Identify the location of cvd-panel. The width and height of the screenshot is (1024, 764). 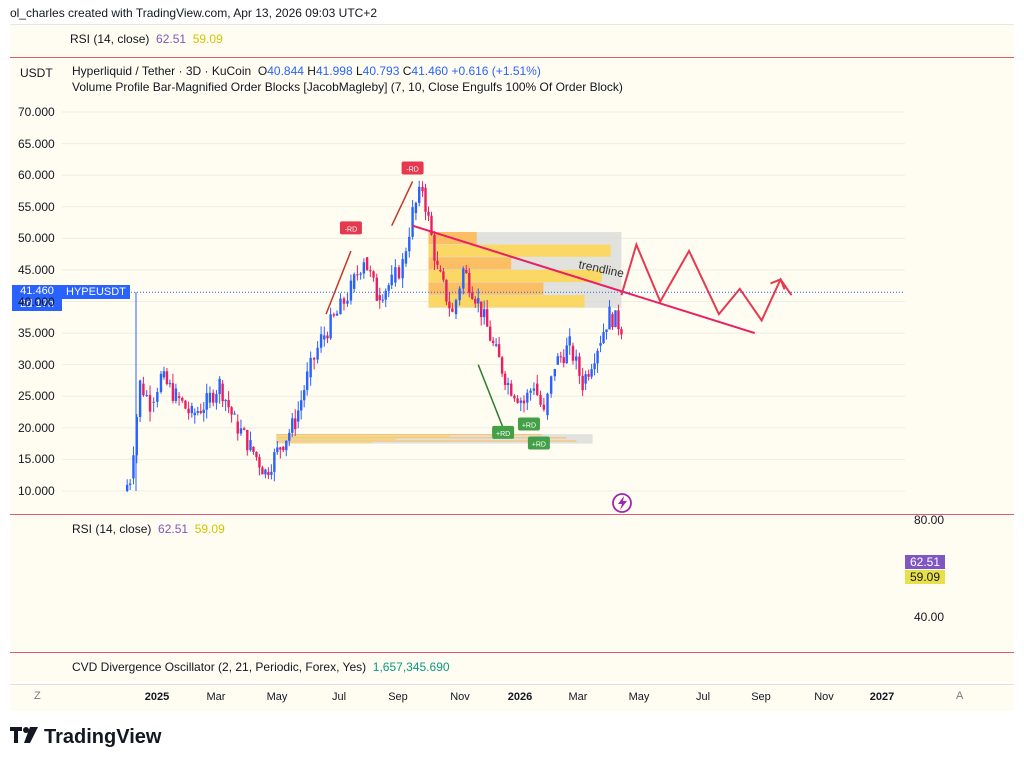
(512, 668).